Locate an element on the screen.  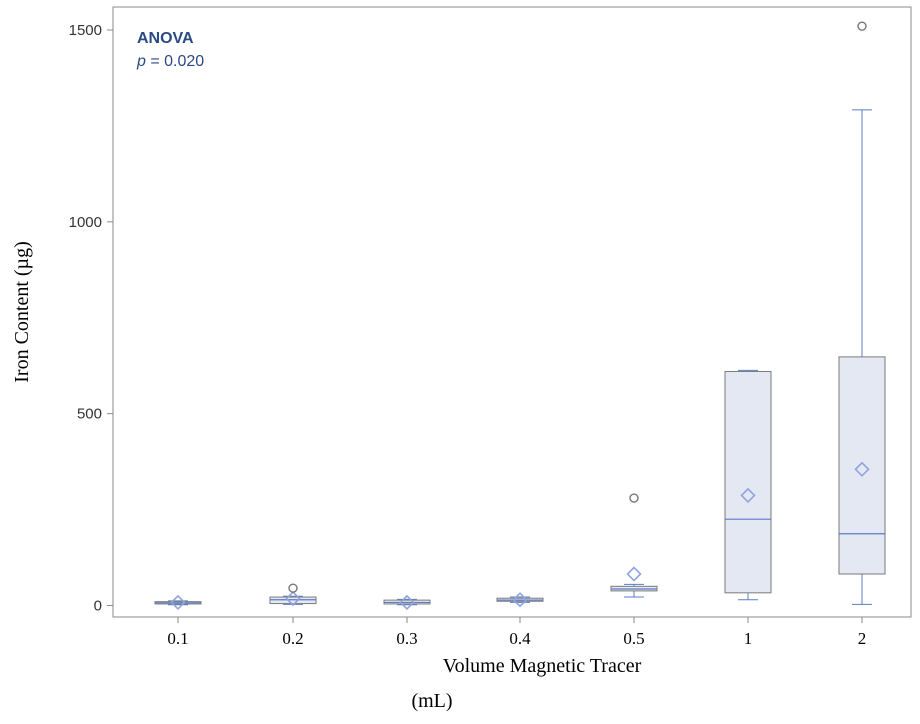
y-axis-title: Iron Content (µg) is located at coordinates (22, 312).